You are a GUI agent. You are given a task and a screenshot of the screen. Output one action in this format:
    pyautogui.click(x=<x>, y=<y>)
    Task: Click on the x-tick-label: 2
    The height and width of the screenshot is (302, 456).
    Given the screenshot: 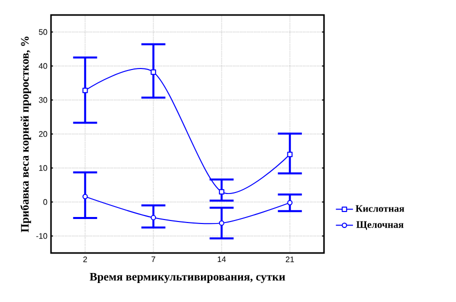 What is the action you would take?
    pyautogui.click(x=85, y=259)
    